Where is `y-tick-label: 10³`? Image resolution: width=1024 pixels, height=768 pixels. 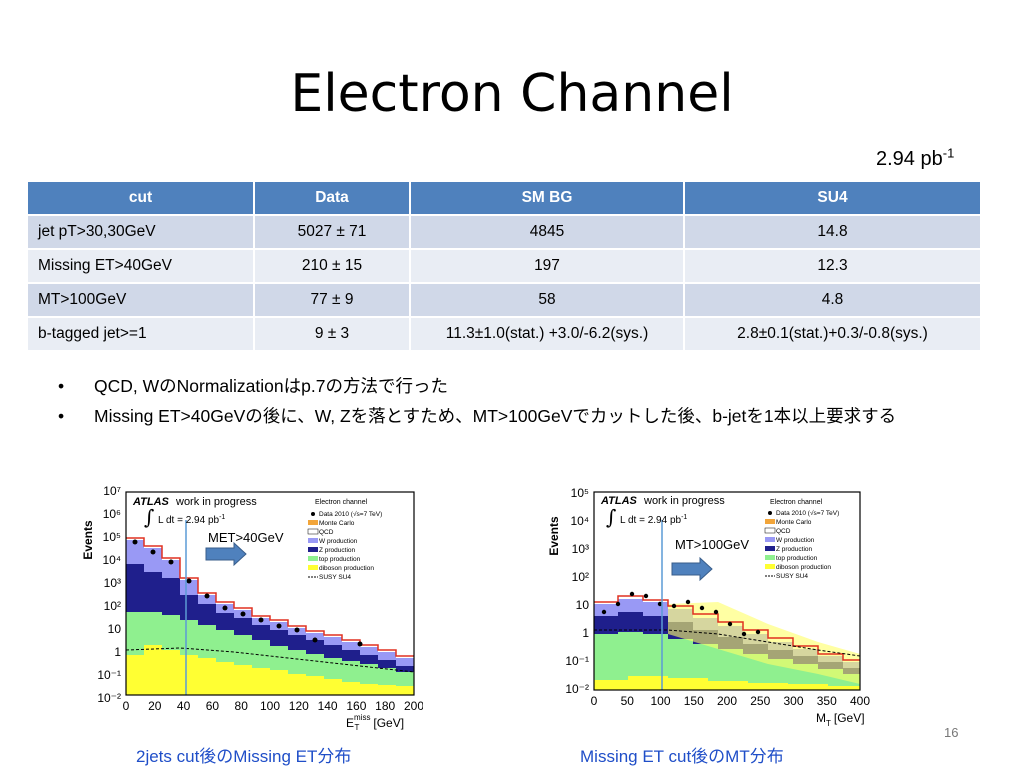 y-tick-label: 10³ is located at coordinates (580, 549).